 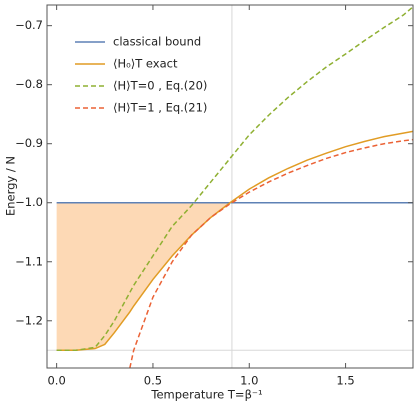 I want to click on y-tick-label: −0.8, so click(x=29, y=84).